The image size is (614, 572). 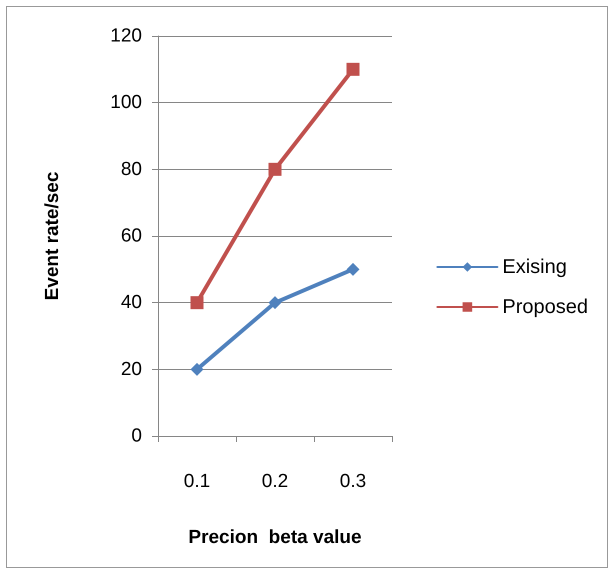 What do you see at coordinates (534, 267) in the screenshot?
I see `legend-label: Exising` at bounding box center [534, 267].